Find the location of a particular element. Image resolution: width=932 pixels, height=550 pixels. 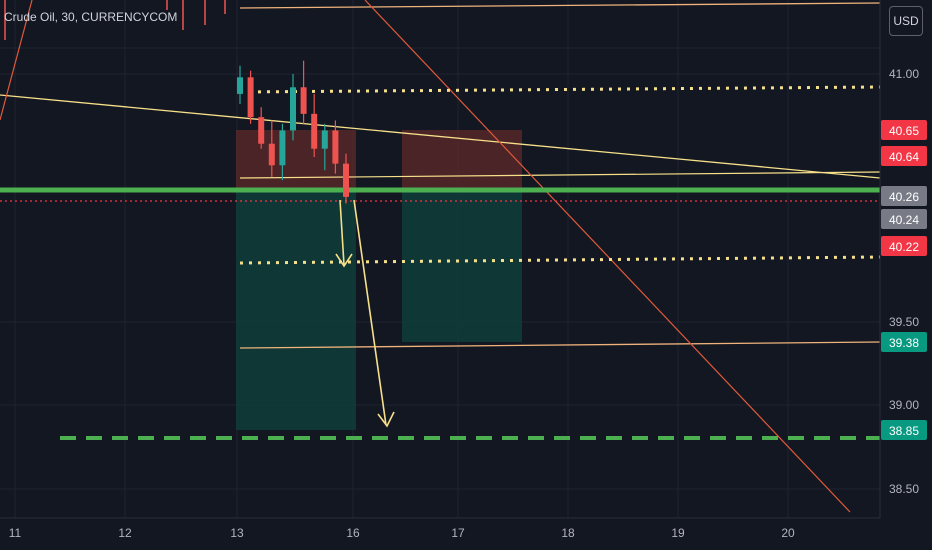

price-label: 40.65 is located at coordinates (904, 130).